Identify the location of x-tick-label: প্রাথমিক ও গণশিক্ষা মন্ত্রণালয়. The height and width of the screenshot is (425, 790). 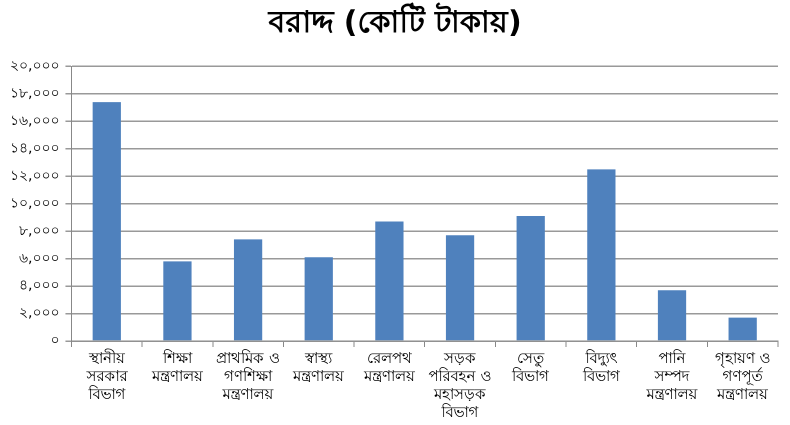
(248, 375).